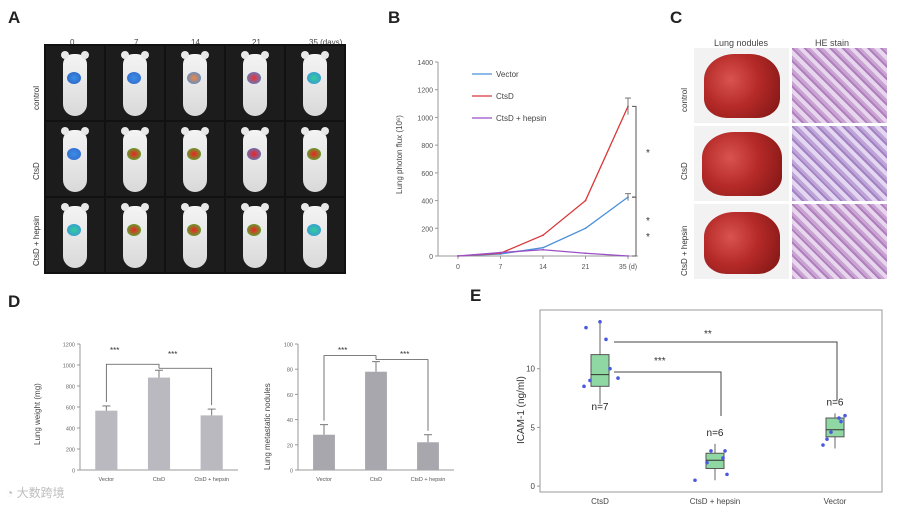  Describe the element at coordinates (159, 423) in the screenshot. I see `d1-bar-ctsd` at that location.